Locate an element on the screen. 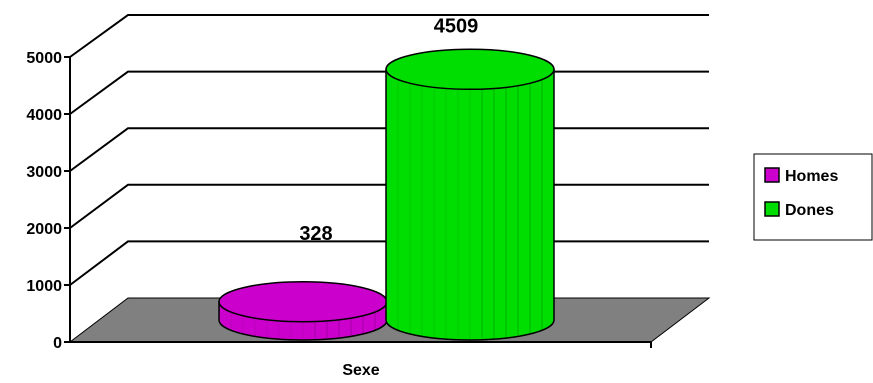 This screenshot has width=873, height=383. y-tick-label: 4000 is located at coordinates (44, 115).